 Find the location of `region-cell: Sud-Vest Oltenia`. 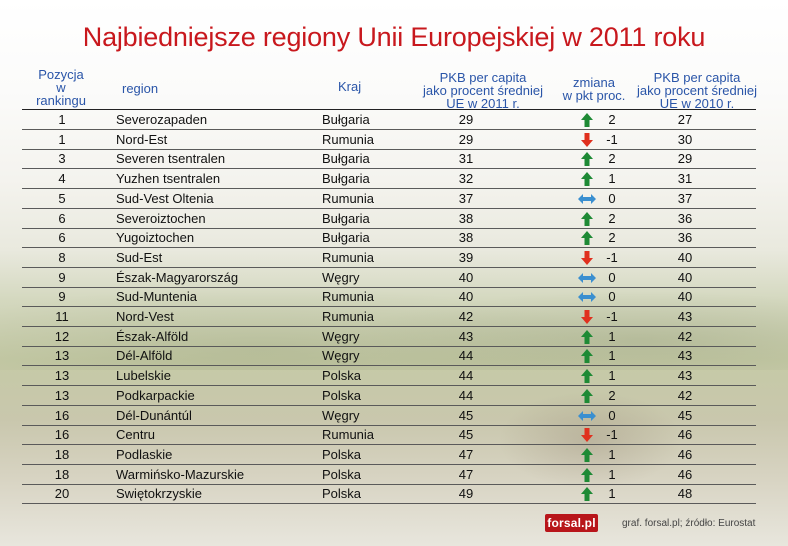

region-cell: Sud-Vest Oltenia is located at coordinates (165, 198).